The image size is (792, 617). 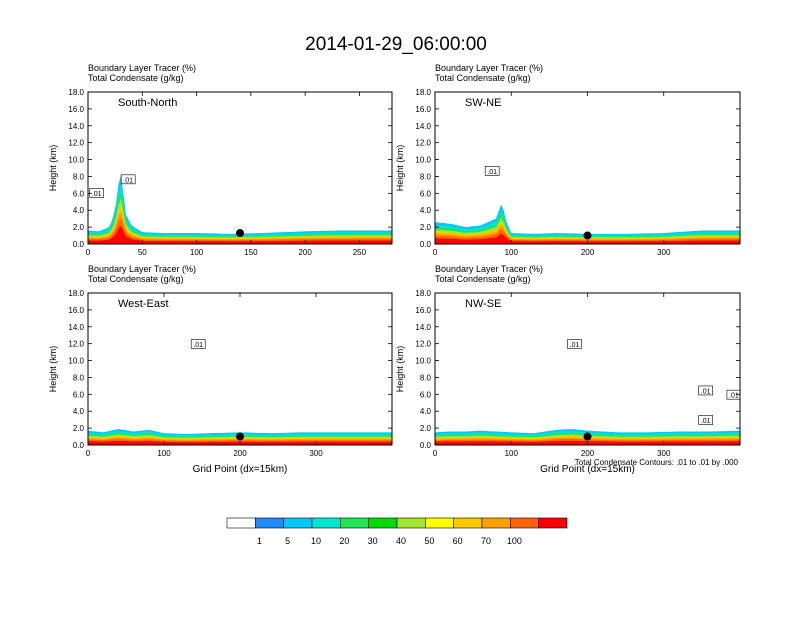 What do you see at coordinates (429, 541) in the screenshot?
I see `colorbar-label: 50` at bounding box center [429, 541].